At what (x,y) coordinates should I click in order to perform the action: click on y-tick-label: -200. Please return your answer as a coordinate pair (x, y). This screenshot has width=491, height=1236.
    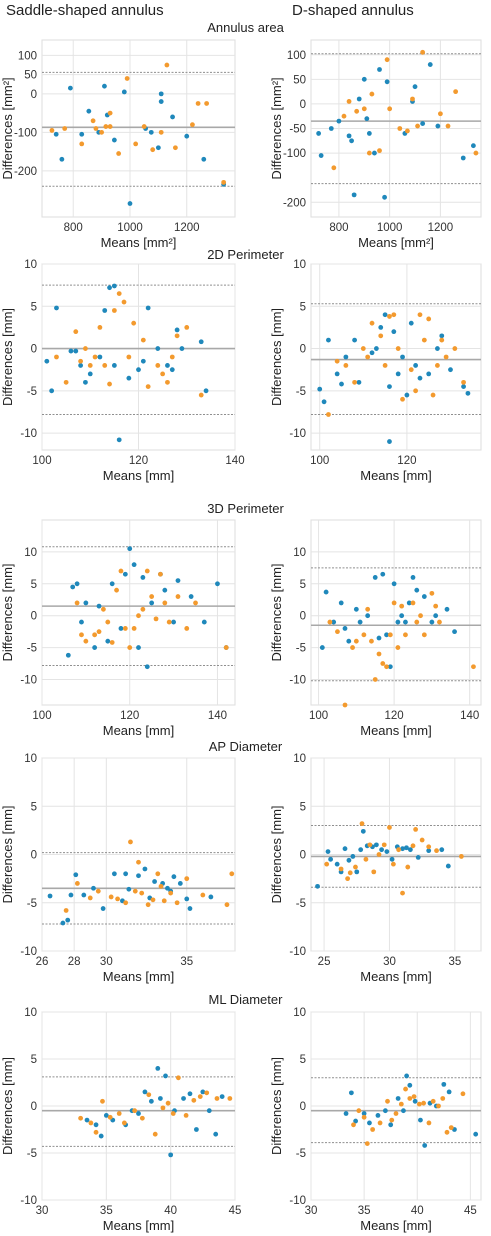
    Looking at the image, I should click on (25, 172).